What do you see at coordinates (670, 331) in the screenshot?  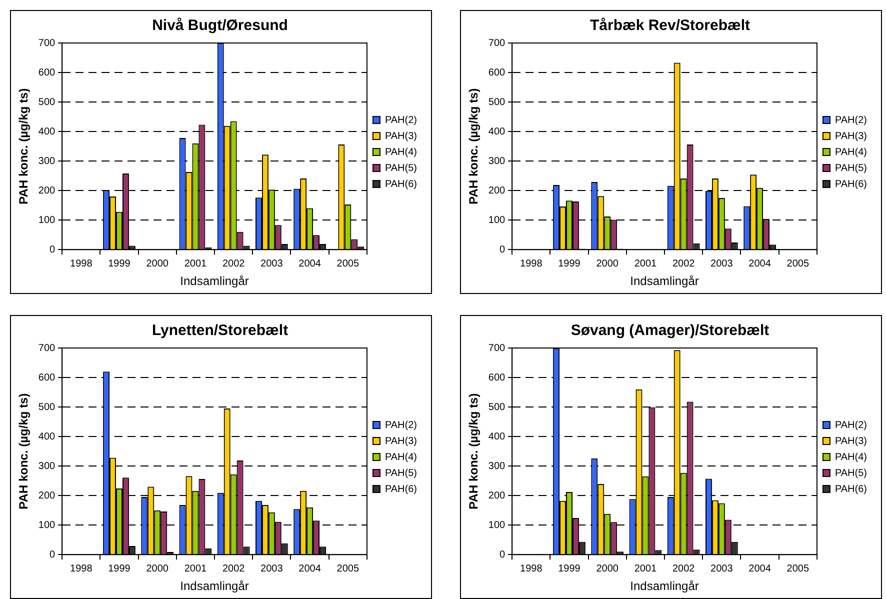 I see `chart-title: Søvang (Amager)/Storebælt` at bounding box center [670, 331].